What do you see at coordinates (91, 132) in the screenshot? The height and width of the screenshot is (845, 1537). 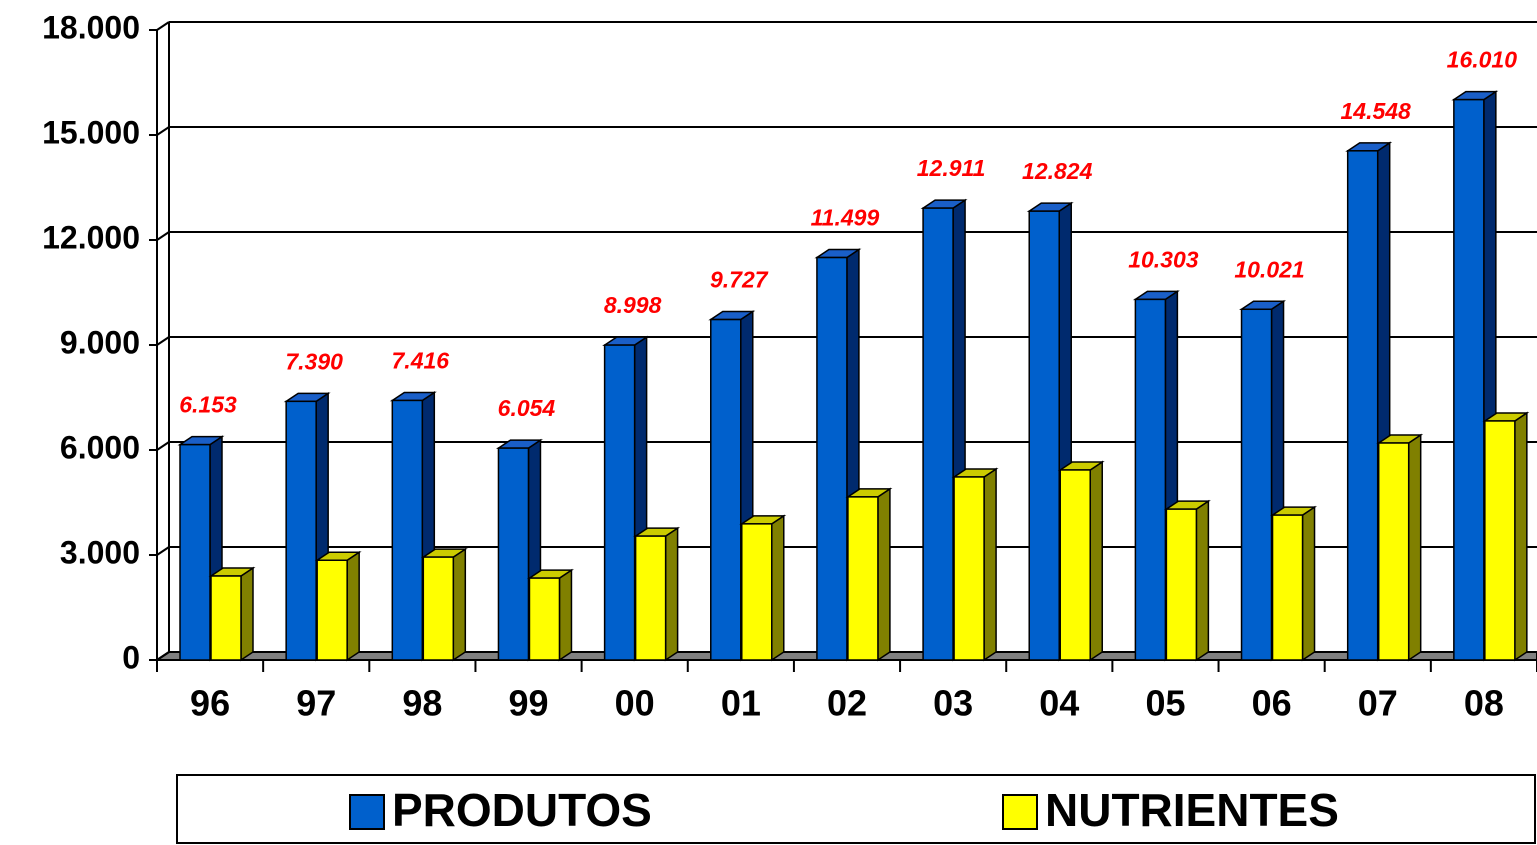 I see `y-tick-label: 15.000` at bounding box center [91, 132].